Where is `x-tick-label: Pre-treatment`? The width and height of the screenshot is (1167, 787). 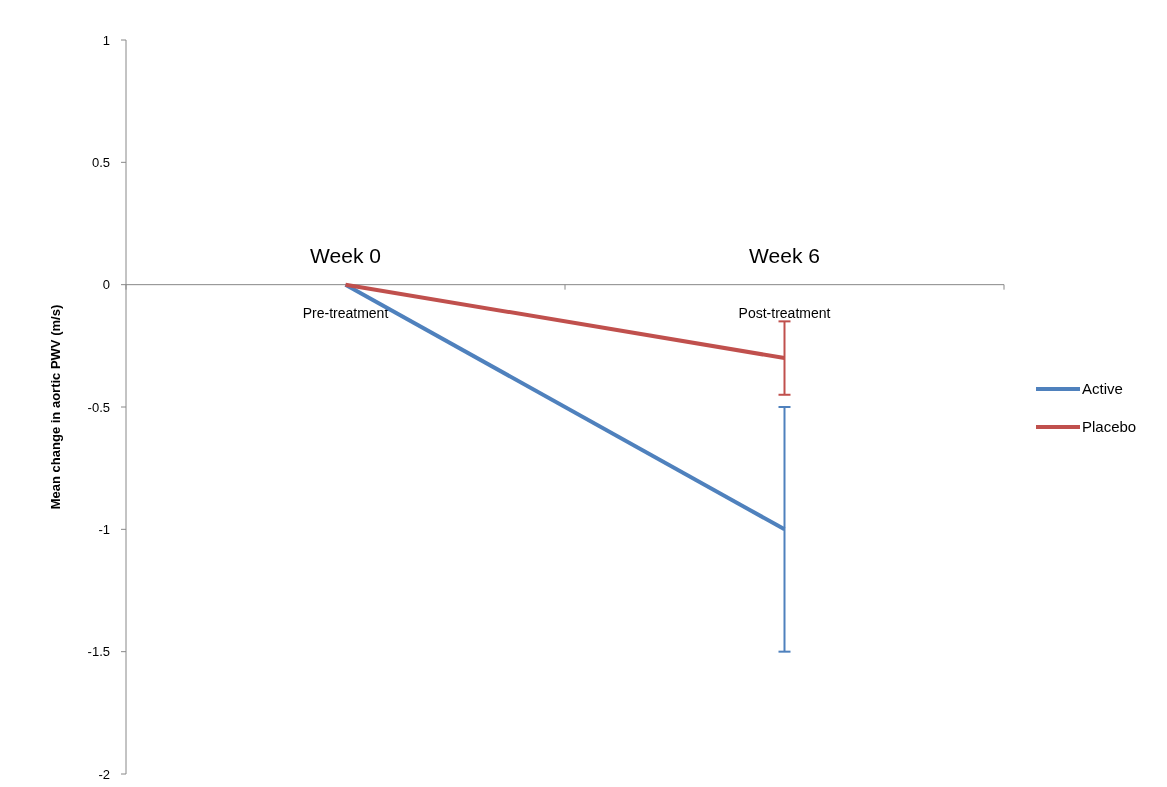
x-tick-label: Pre-treatment is located at coordinates (345, 312).